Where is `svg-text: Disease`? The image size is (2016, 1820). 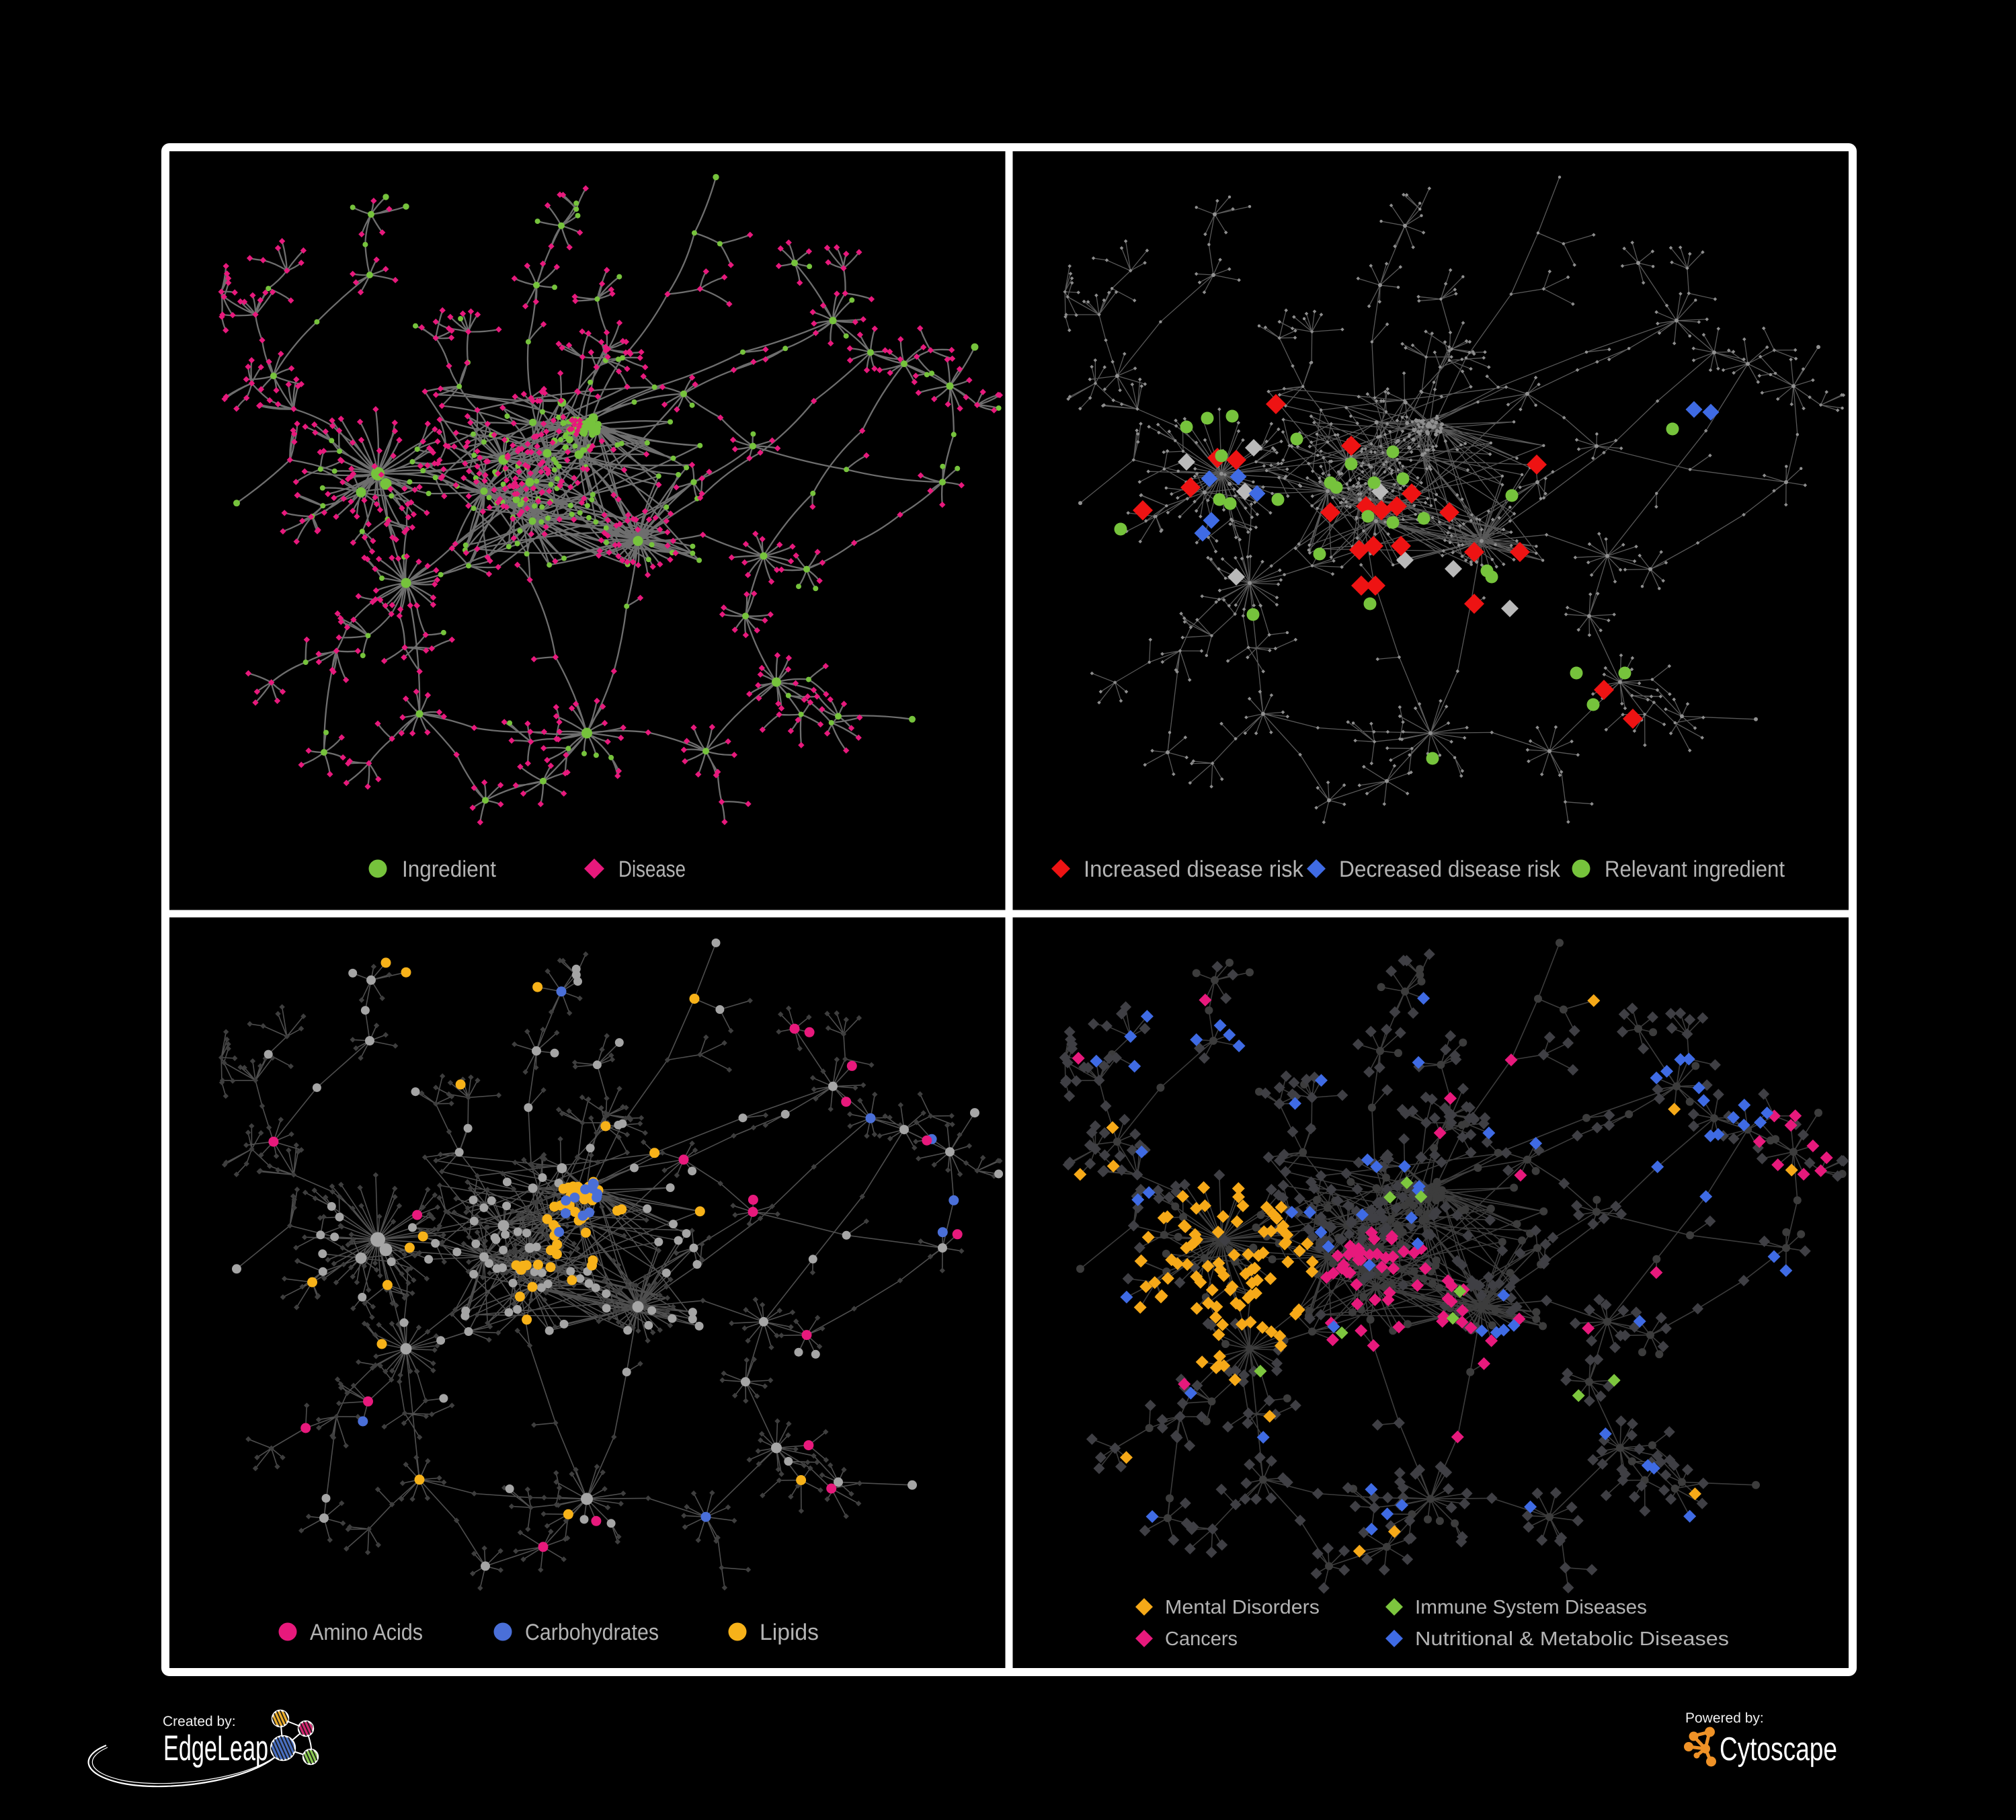 svg-text: Disease is located at coordinates (652, 869).